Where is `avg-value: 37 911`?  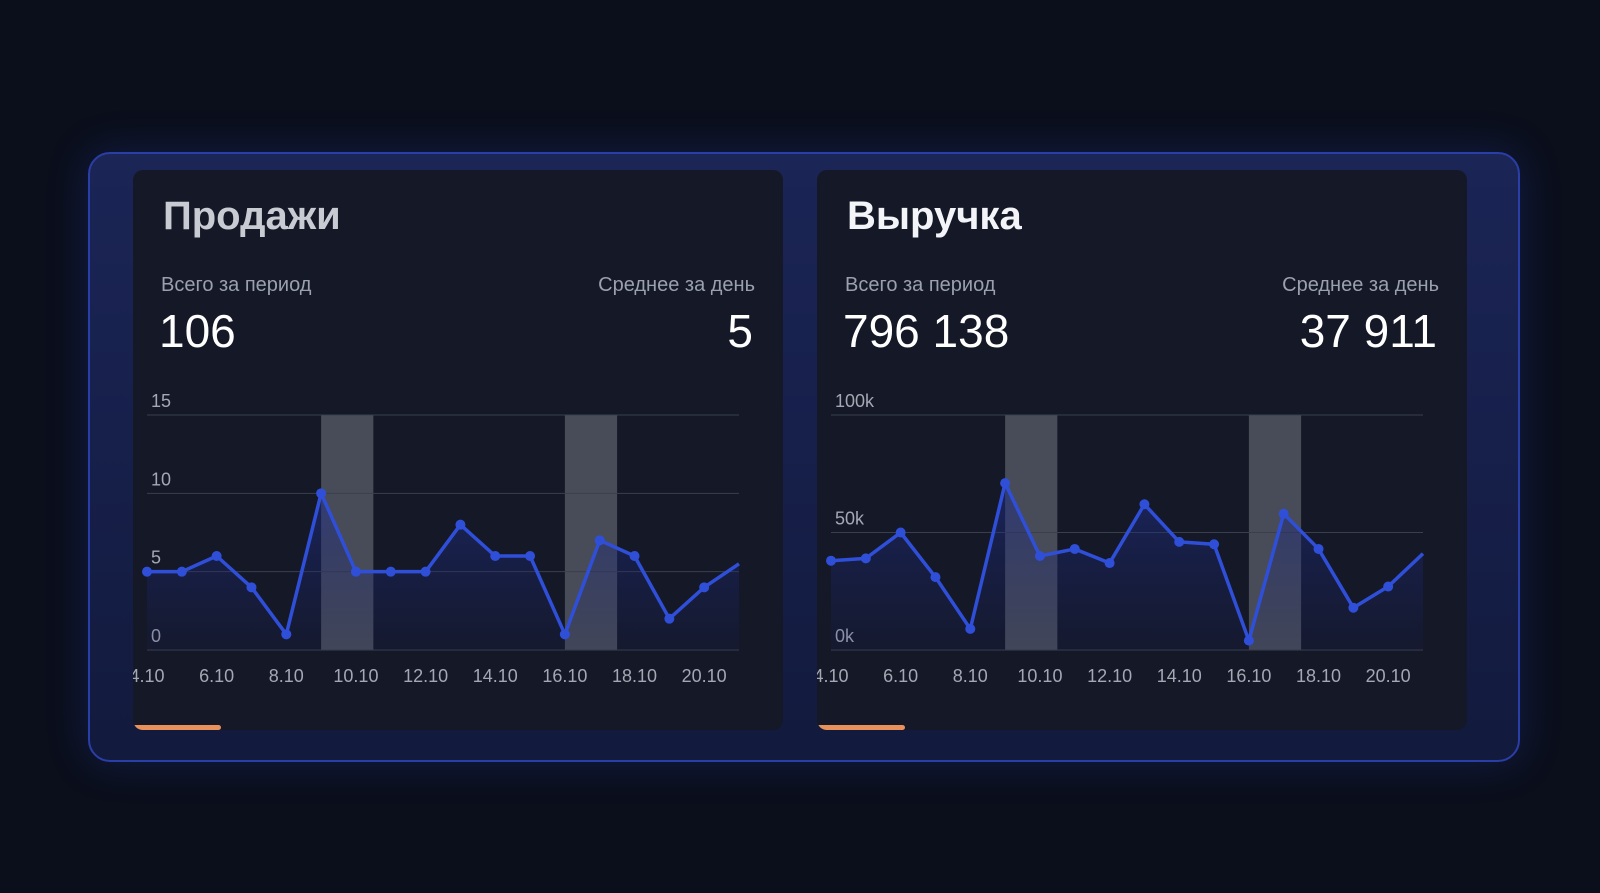
avg-value: 37 911 is located at coordinates (1368, 331).